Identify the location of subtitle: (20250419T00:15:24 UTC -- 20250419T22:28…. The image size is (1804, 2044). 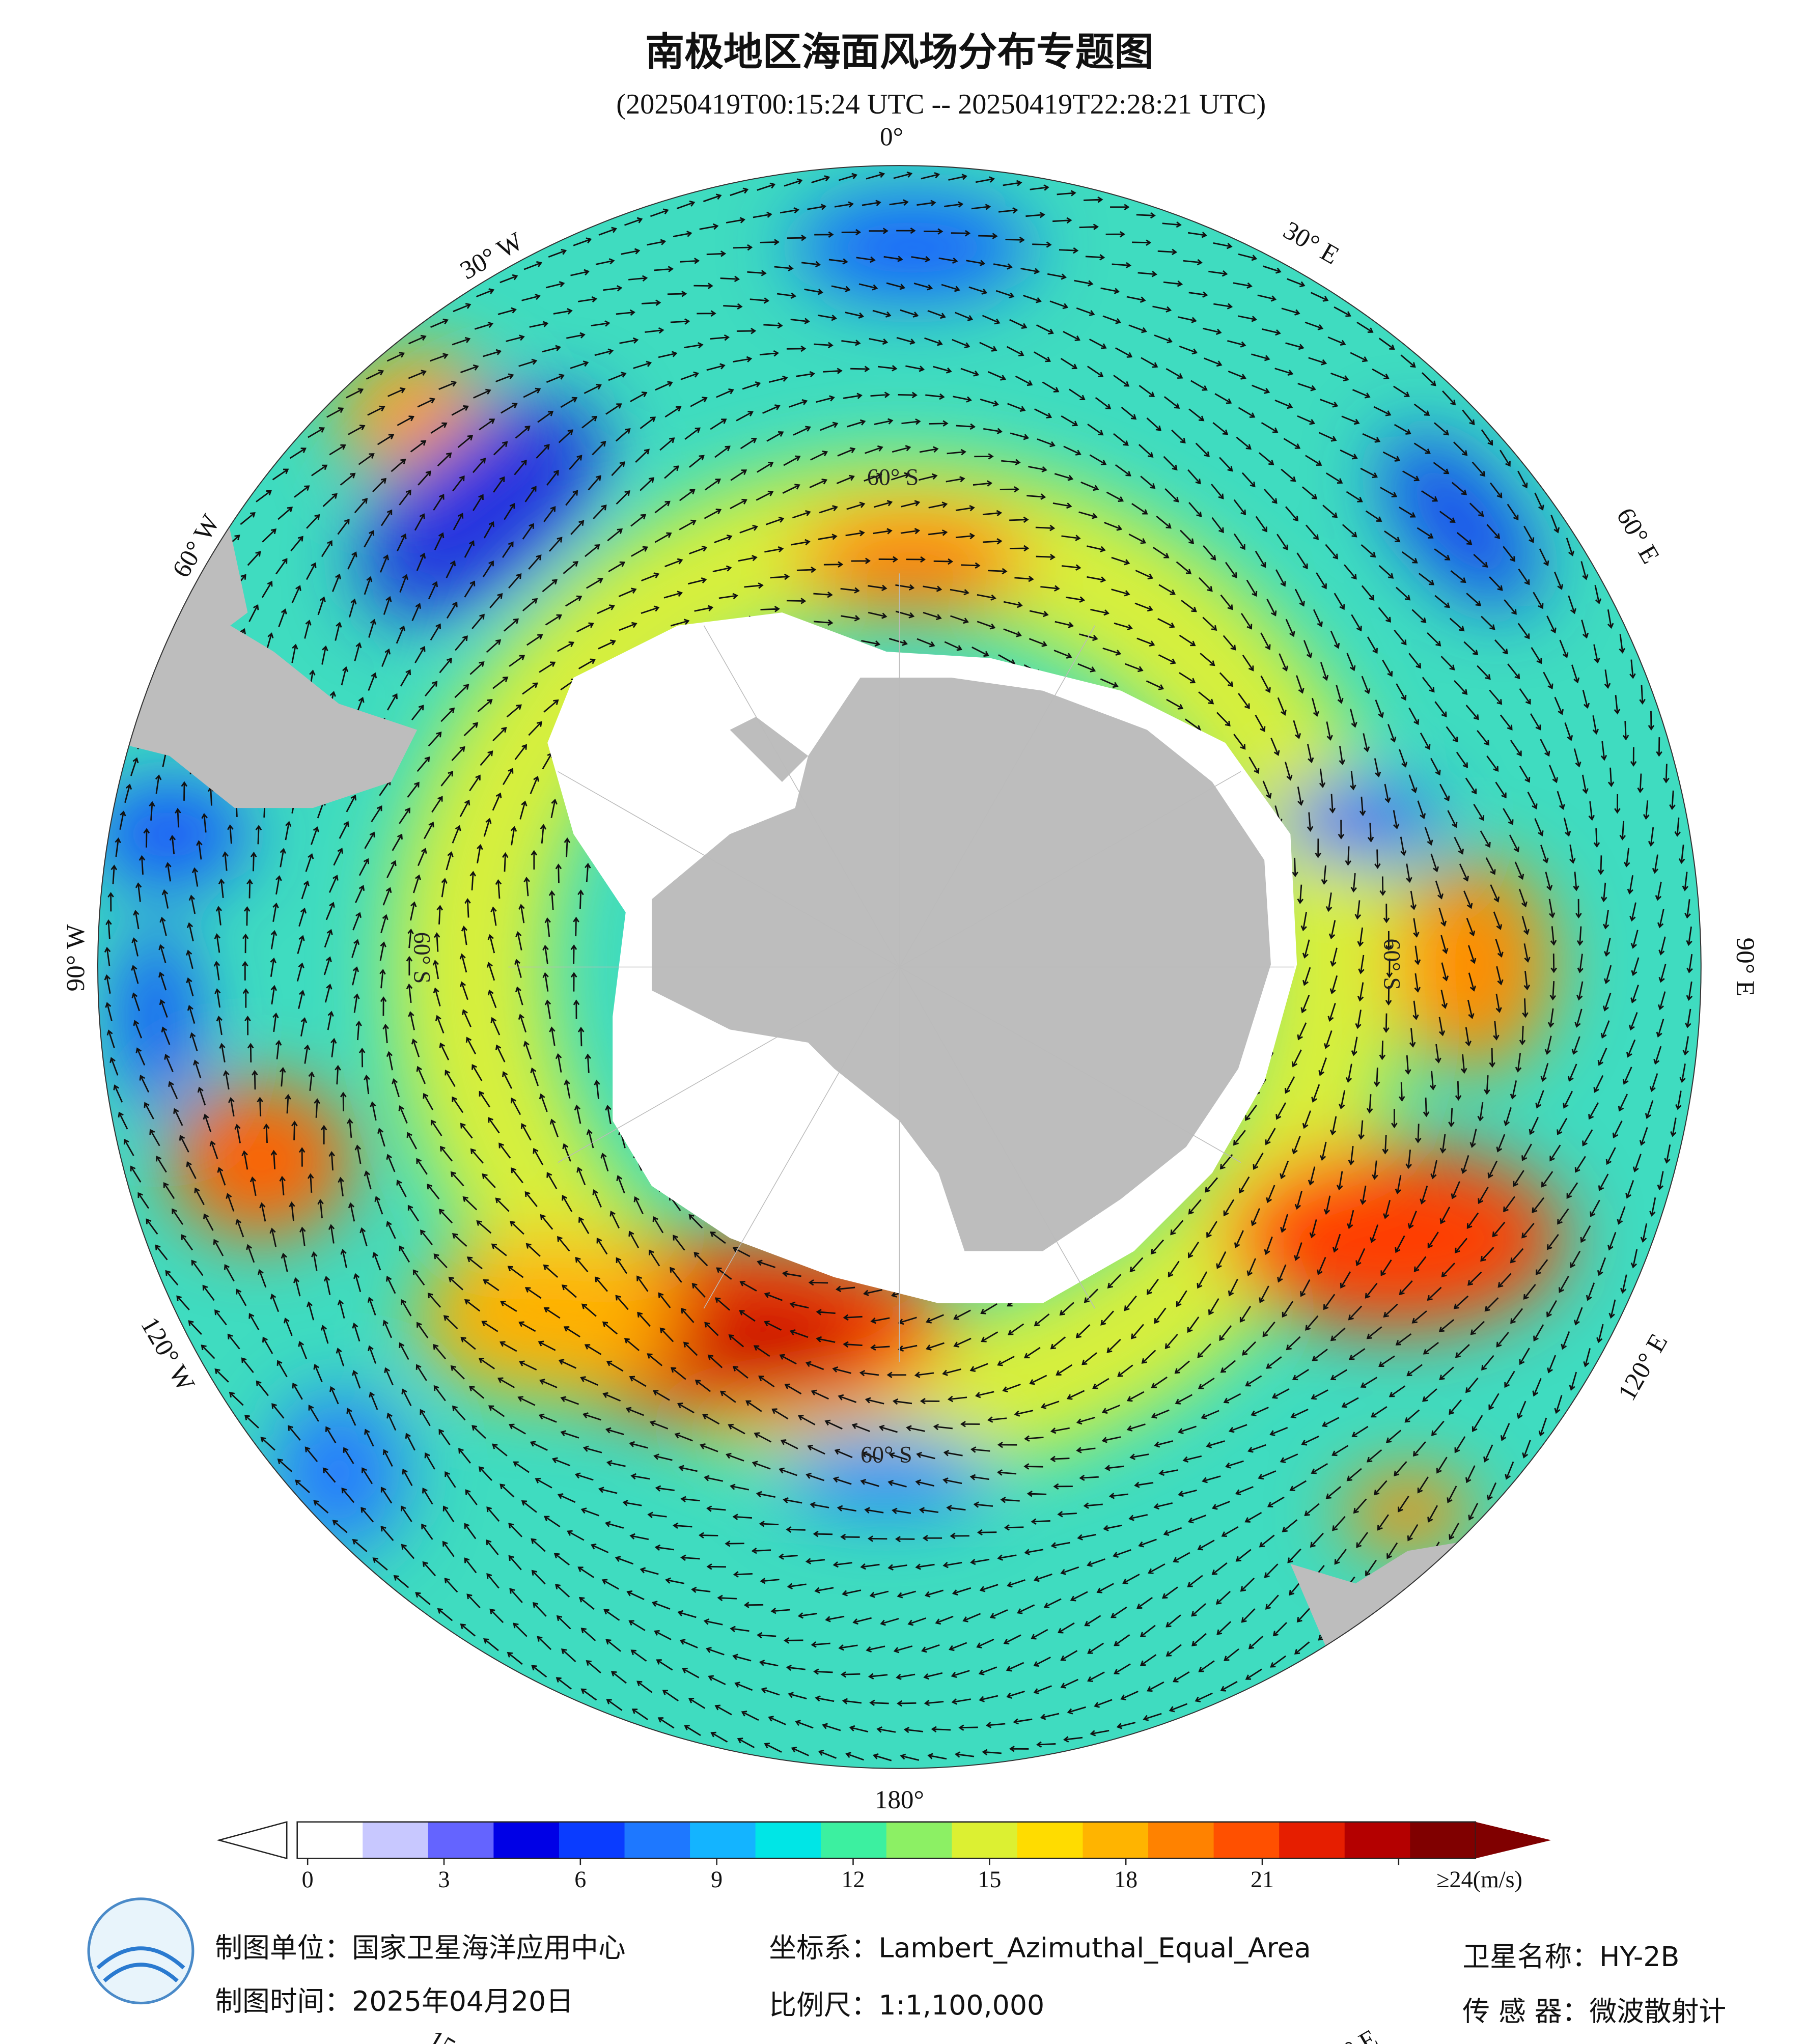
(941, 104).